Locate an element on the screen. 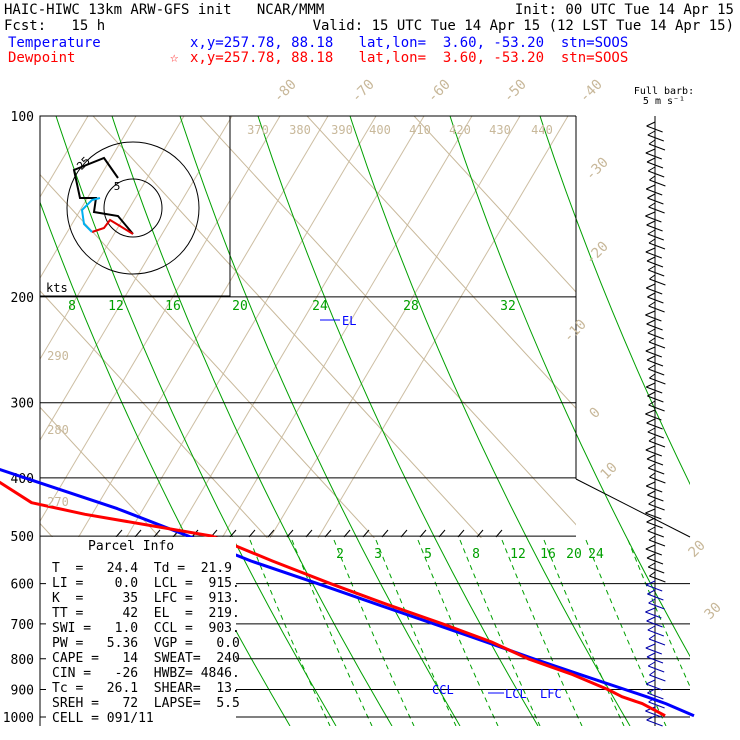  forecast-hour: Fcst: 15 h is located at coordinates (55, 26).